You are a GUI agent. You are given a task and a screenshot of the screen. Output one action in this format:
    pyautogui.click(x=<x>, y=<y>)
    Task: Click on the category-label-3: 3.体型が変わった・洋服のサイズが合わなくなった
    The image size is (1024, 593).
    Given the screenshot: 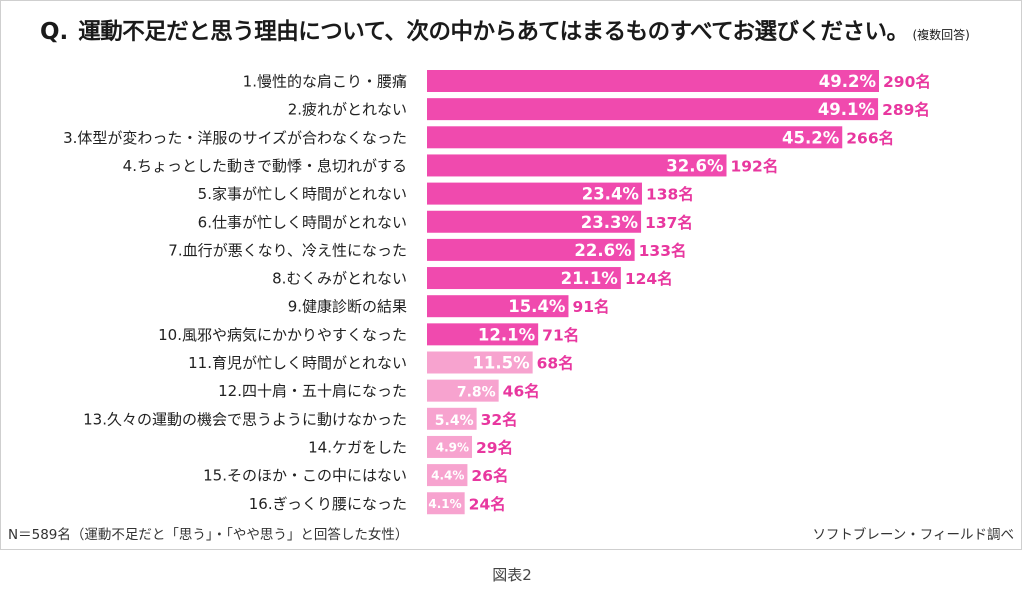 What is the action you would take?
    pyautogui.click(x=235, y=138)
    